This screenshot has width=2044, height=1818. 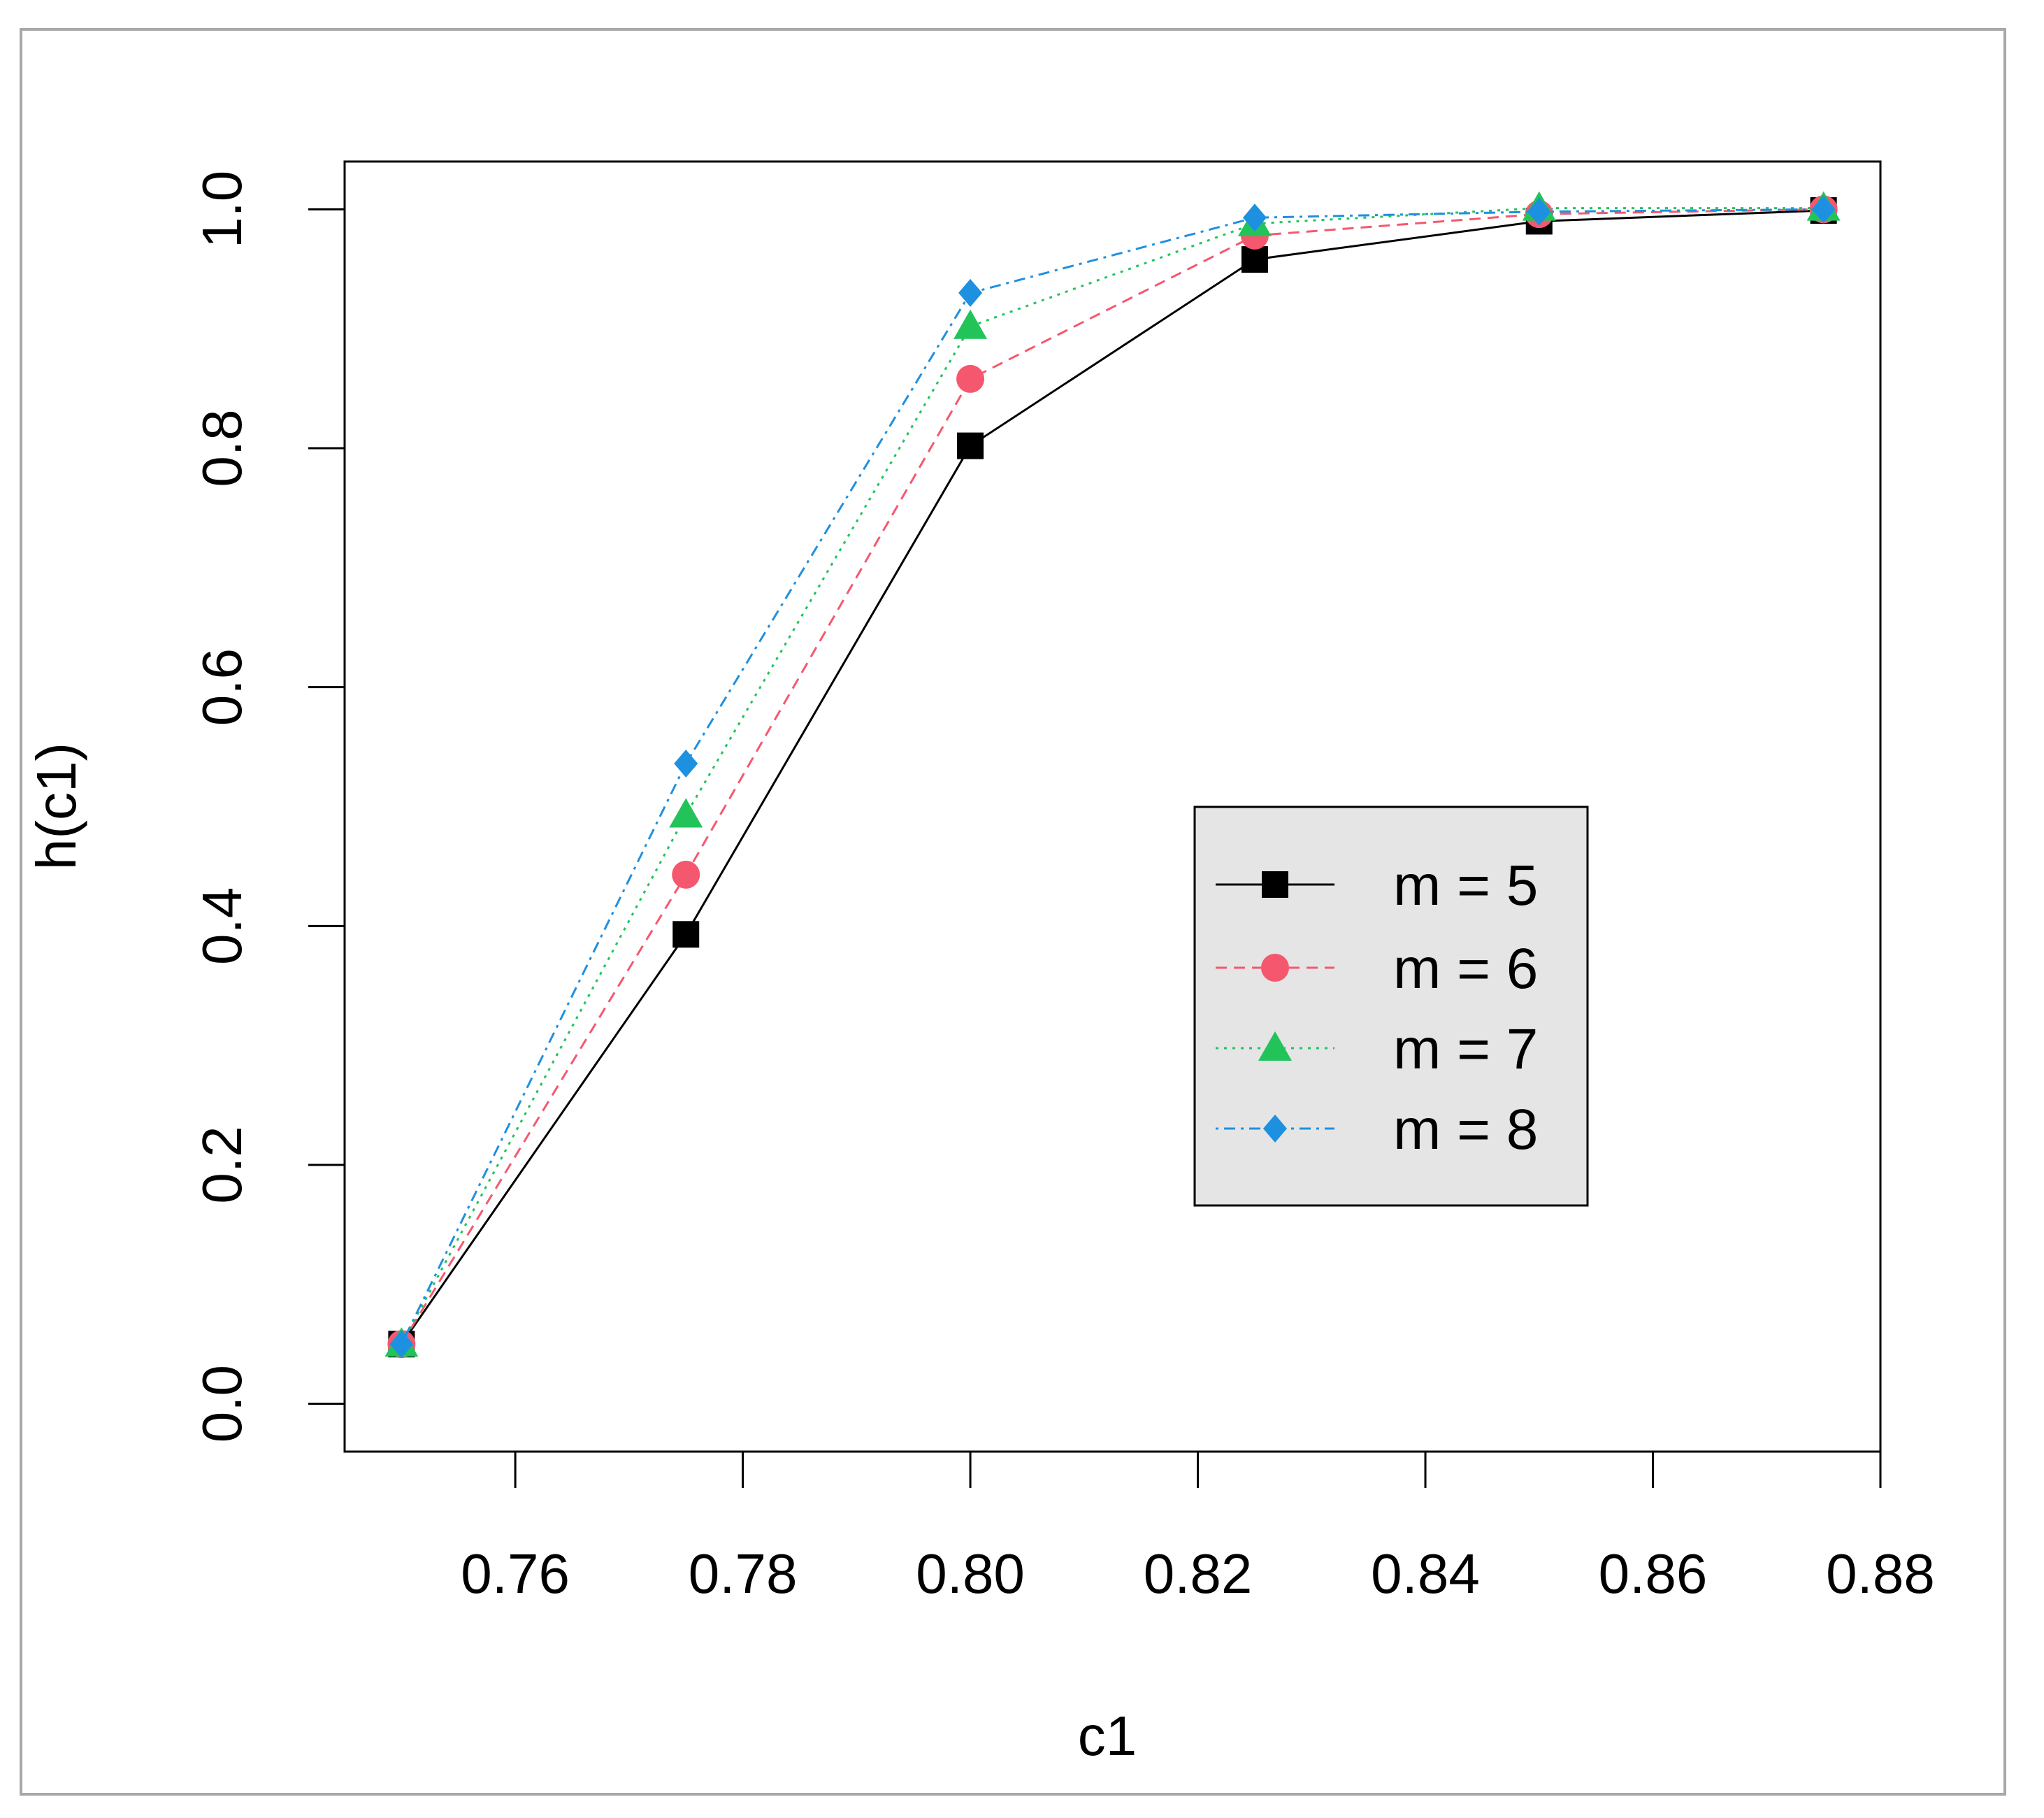 What do you see at coordinates (1880, 1574) in the screenshot?
I see `x-tick-label: 0.88` at bounding box center [1880, 1574].